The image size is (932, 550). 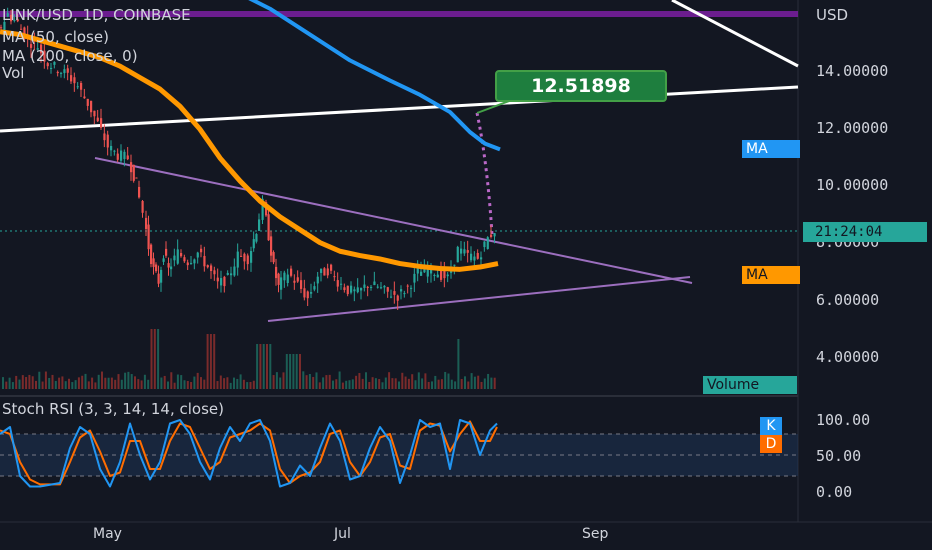 What do you see at coordinates (771, 426) in the screenshot?
I see `stoch-k-badge: K` at bounding box center [771, 426].